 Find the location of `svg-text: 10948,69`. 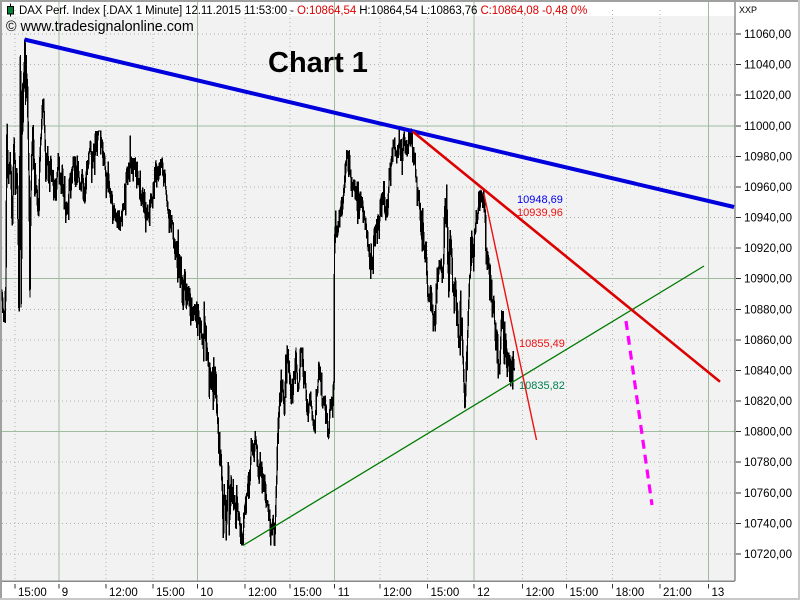

svg-text: 10948,69 is located at coordinates (540, 200).